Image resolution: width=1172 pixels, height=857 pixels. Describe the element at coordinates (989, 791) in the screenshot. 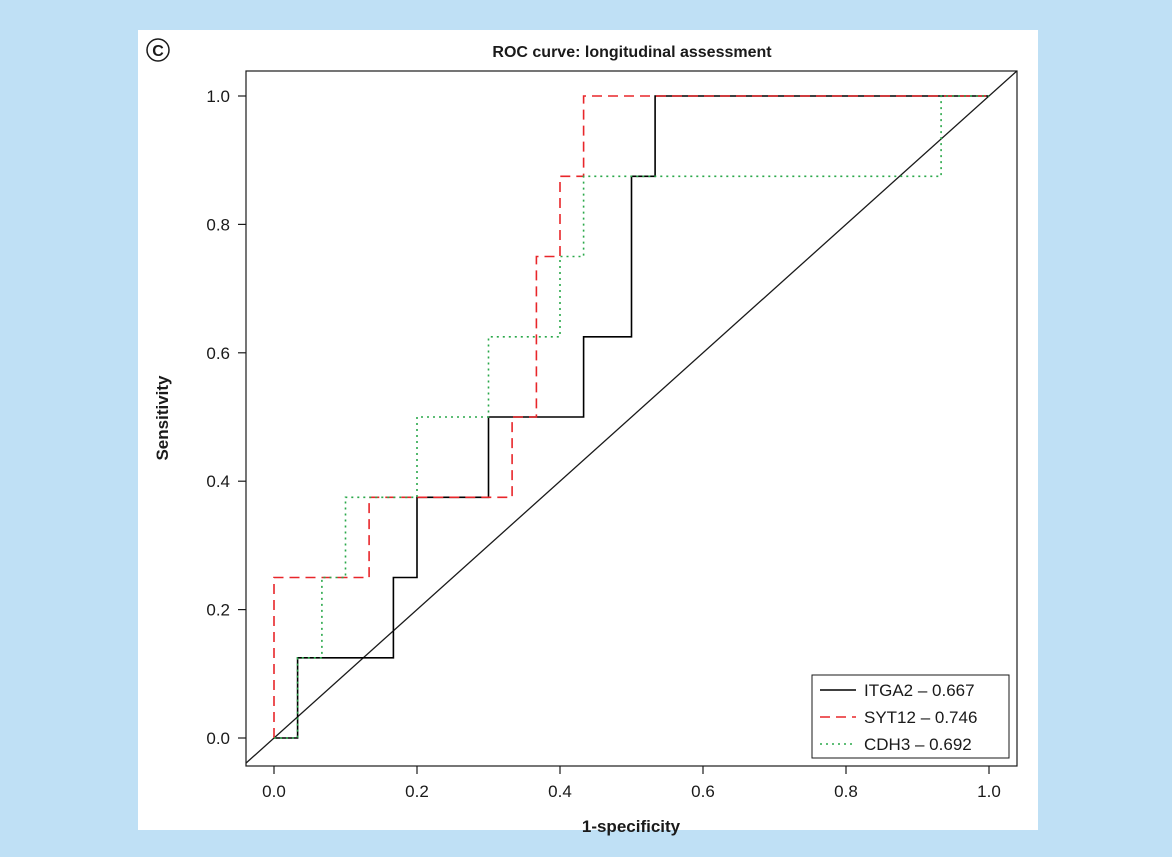

I see `x-tick-label-5: 1.0` at that location.